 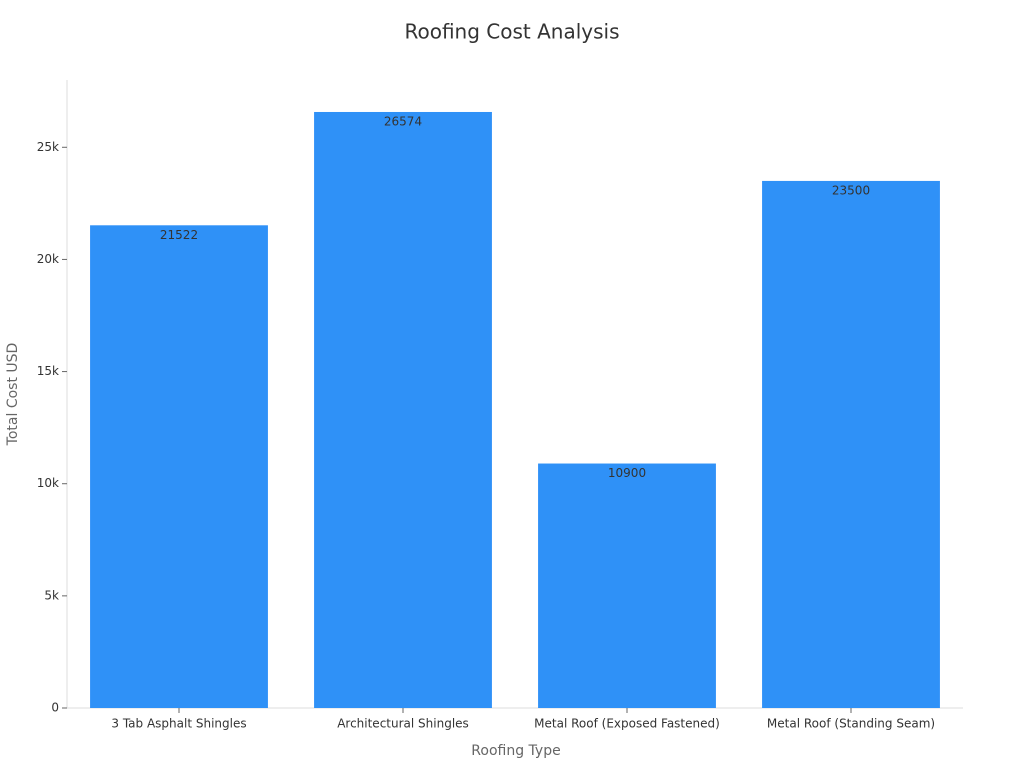 I want to click on data-label: 10900, so click(x=627, y=473).